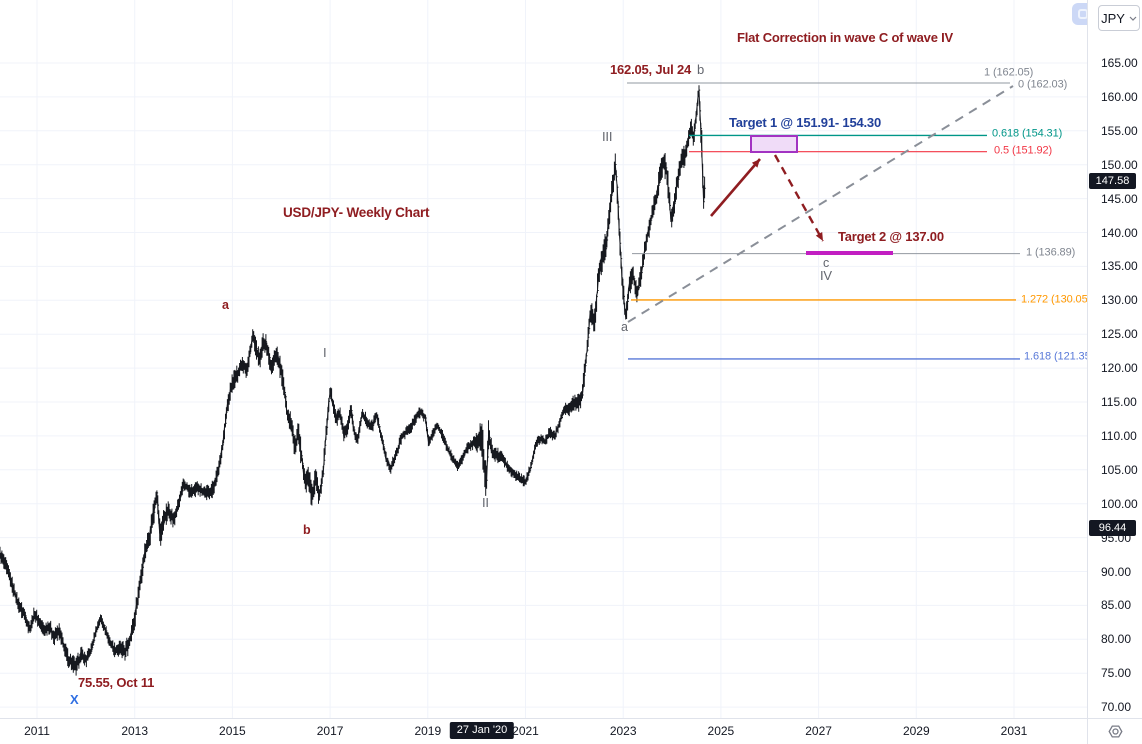 This screenshot has width=1142, height=744. I want to click on date-badge: 27 Jan '20, so click(482, 730).